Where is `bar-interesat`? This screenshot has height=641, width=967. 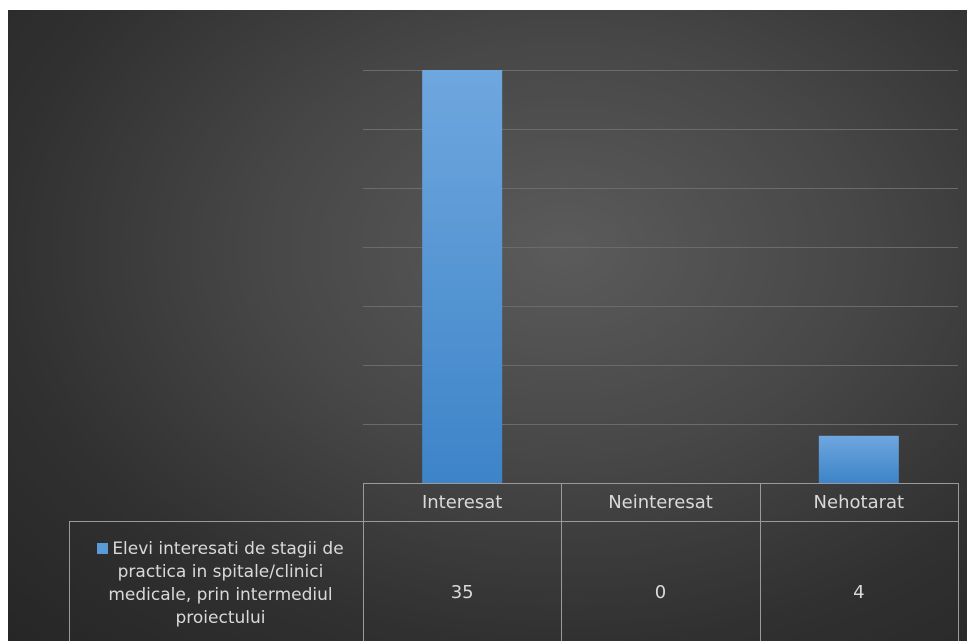 bar-interesat is located at coordinates (462, 276).